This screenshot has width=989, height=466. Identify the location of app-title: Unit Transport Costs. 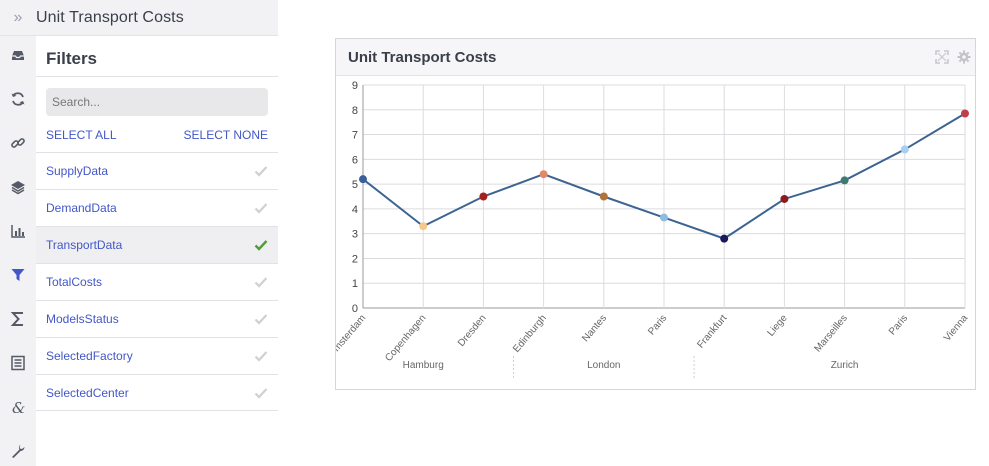
(110, 17).